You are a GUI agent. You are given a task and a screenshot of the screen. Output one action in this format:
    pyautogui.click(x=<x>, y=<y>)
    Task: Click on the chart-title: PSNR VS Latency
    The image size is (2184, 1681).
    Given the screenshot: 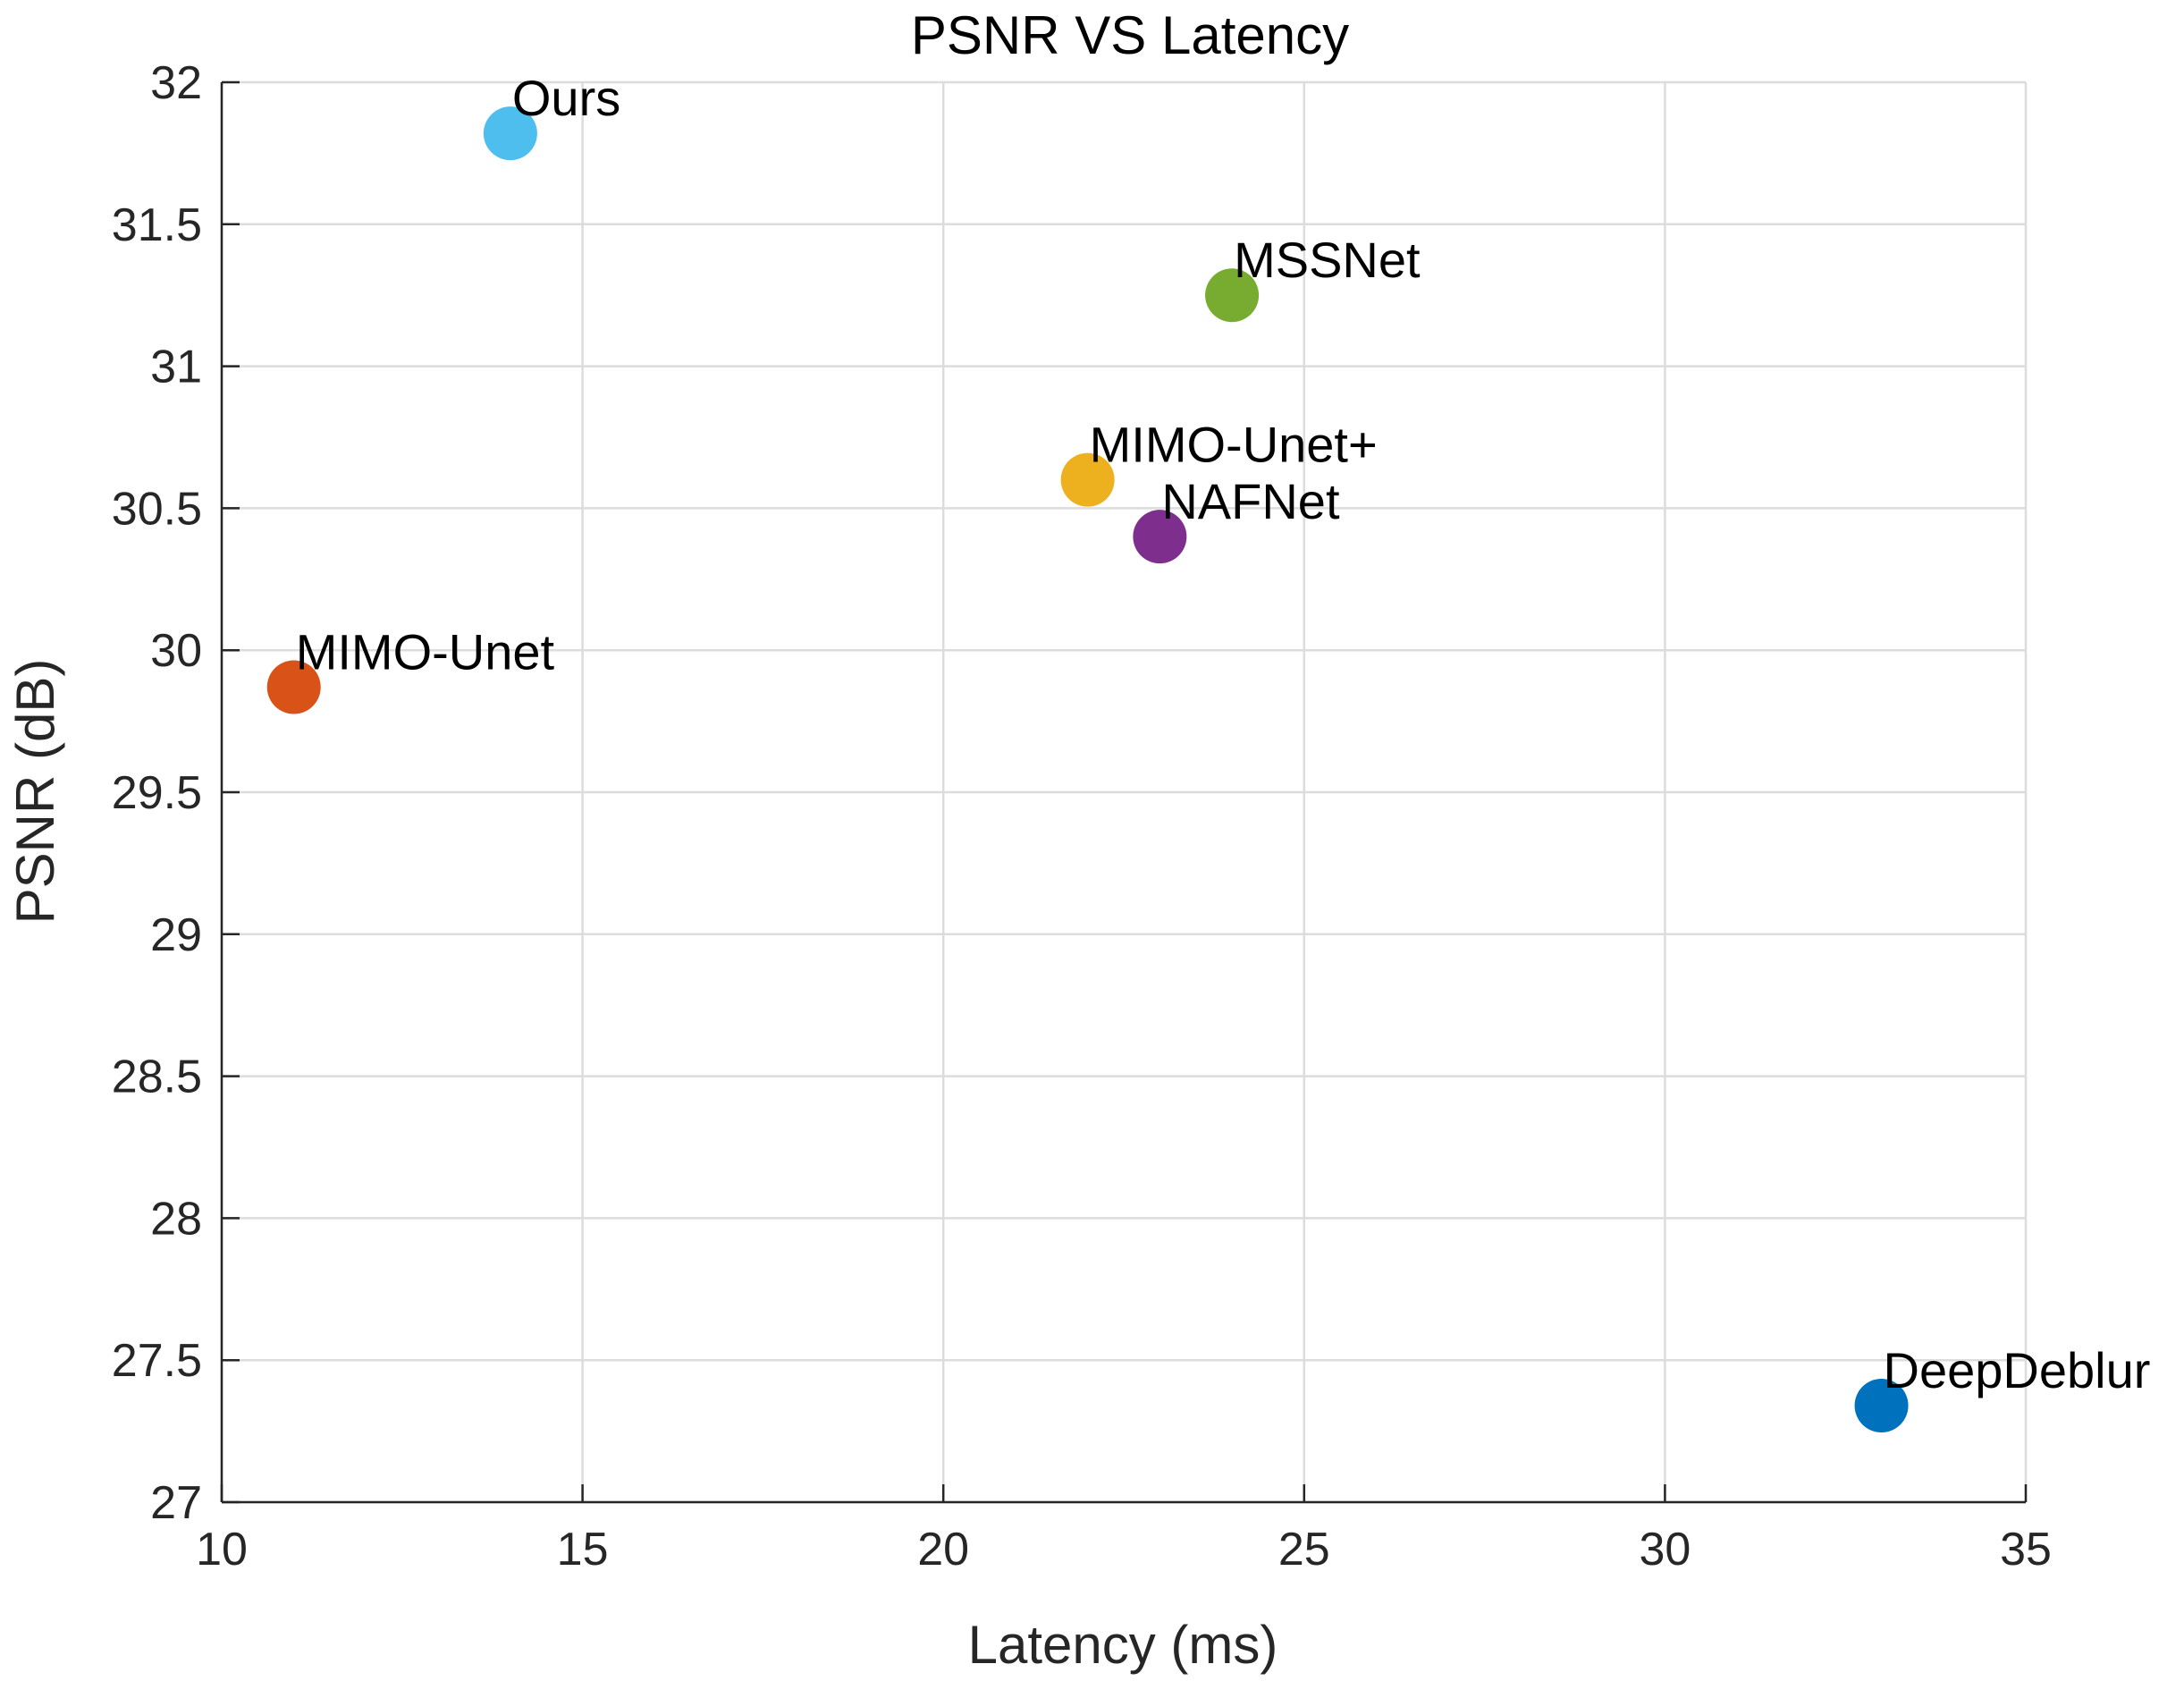 What is the action you would take?
    pyautogui.click(x=1130, y=35)
    